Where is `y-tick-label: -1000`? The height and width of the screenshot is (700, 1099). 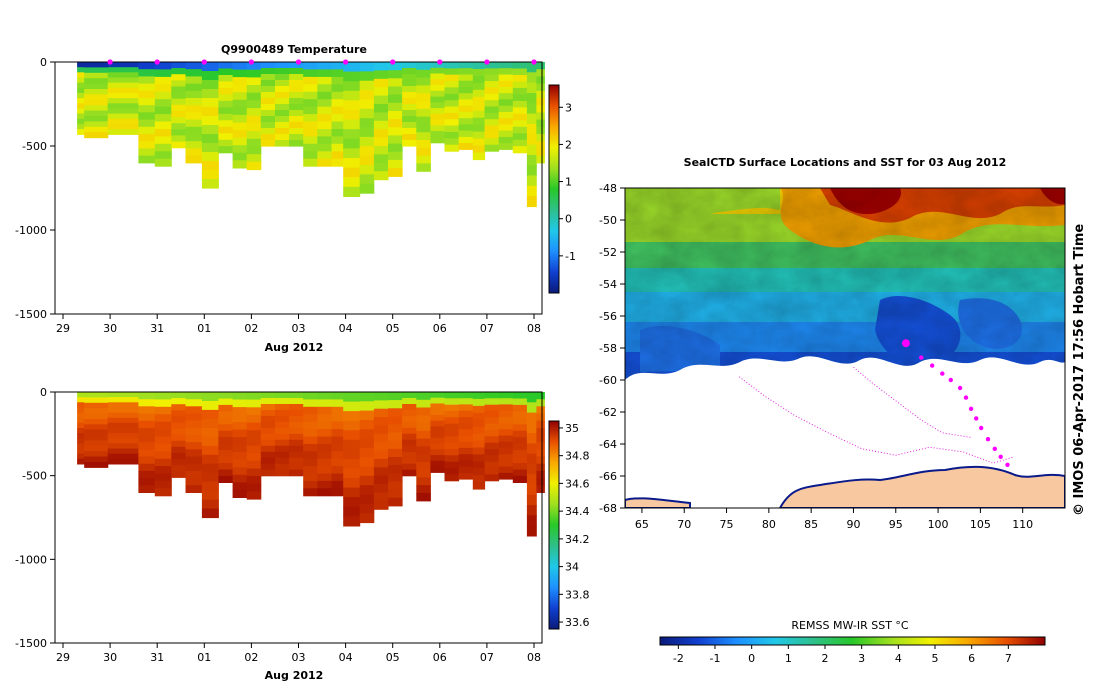
y-tick-label: -1000 is located at coordinates (31, 559).